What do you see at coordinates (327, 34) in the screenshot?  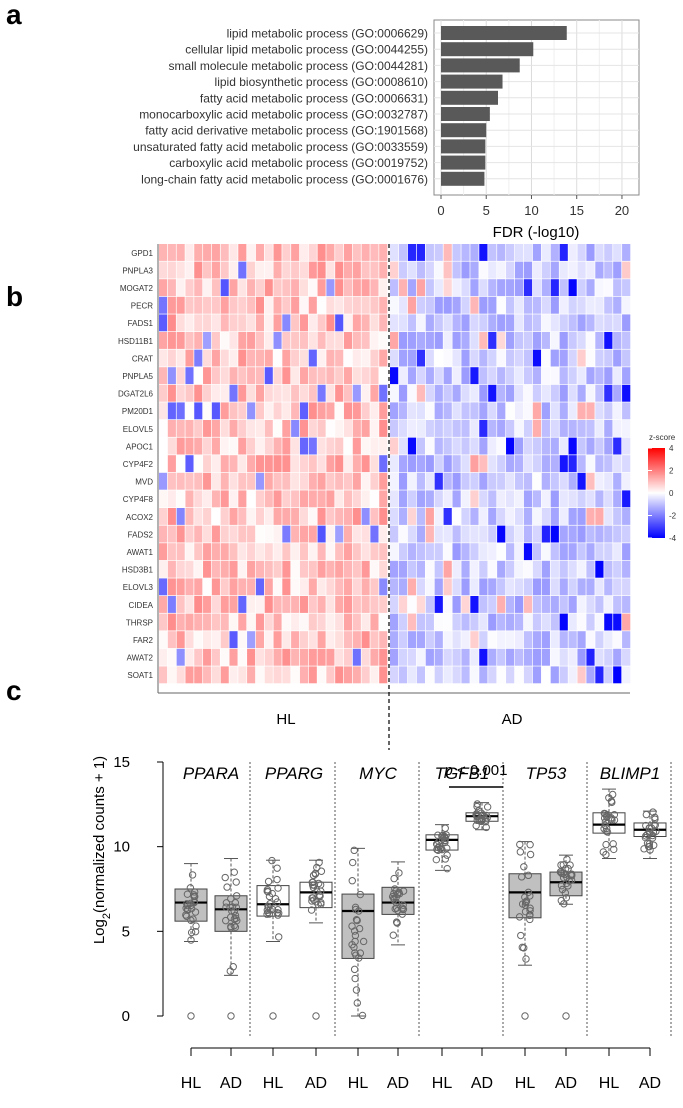 I see `category-label-0: lipid metabolic process (GO:0006629)` at bounding box center [327, 34].